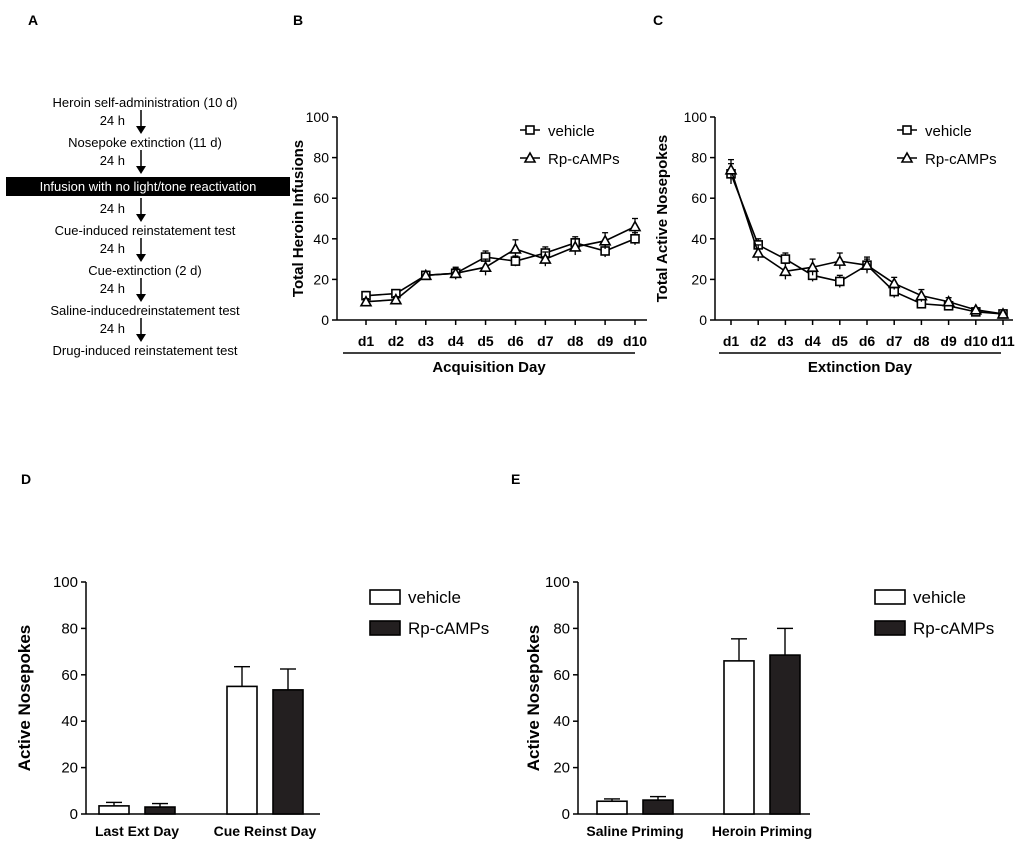  Describe the element at coordinates (516, 479) in the screenshot. I see `panel-letter-e: E` at that location.